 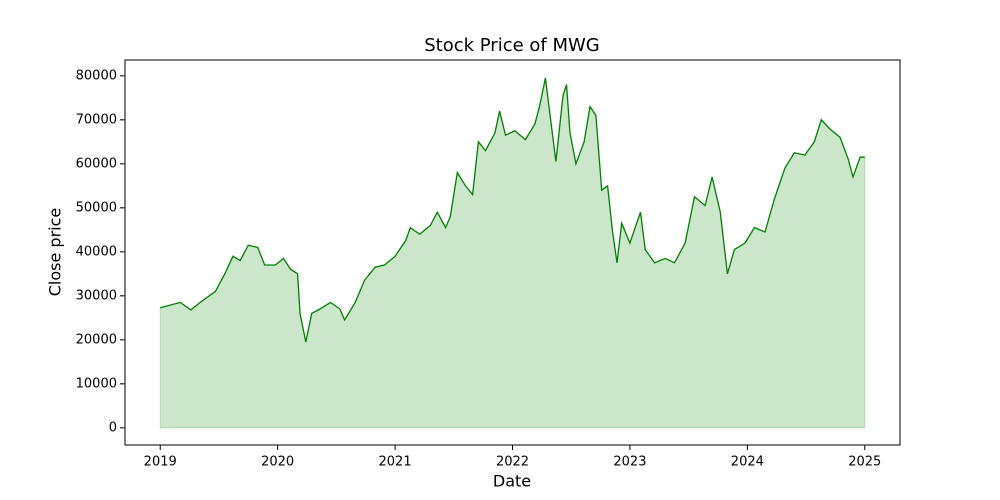 I want to click on y-tick-label: 80000, so click(x=96, y=75).